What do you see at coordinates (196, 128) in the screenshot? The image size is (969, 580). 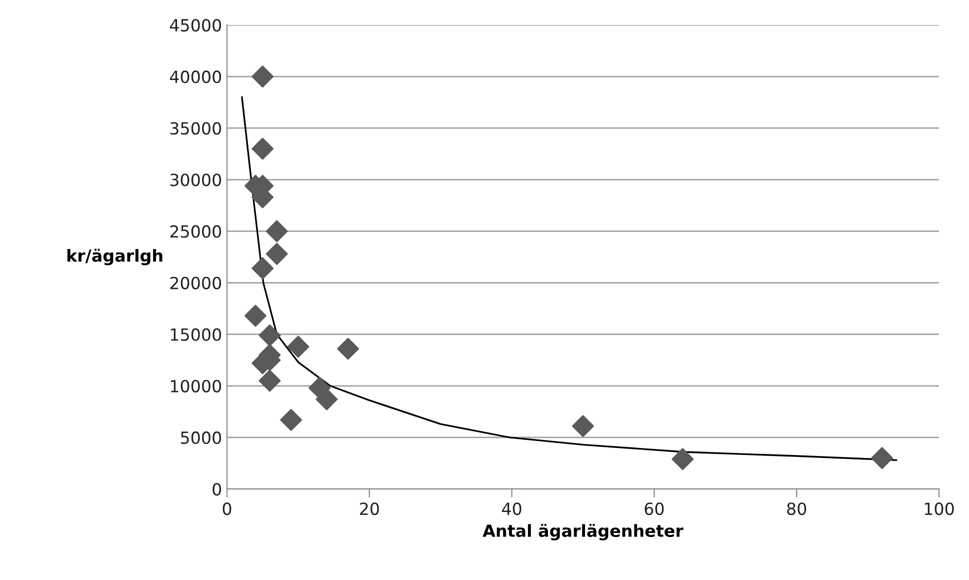 I see `y-tick-label: 35000` at bounding box center [196, 128].